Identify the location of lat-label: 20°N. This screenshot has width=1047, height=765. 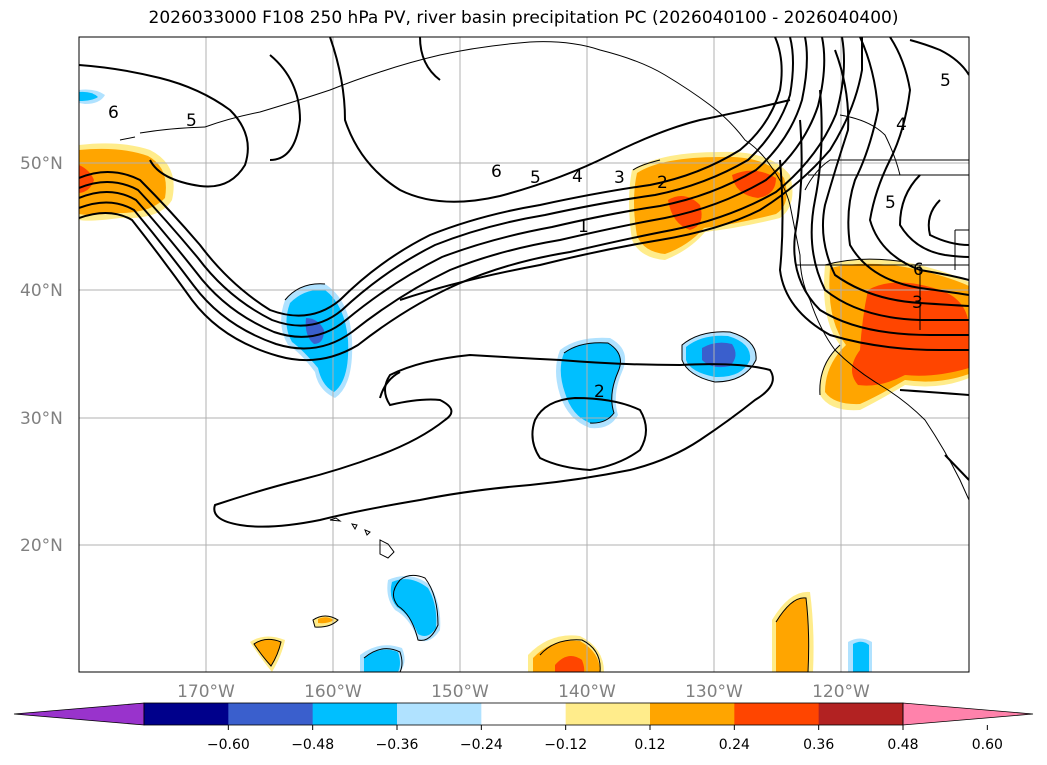
(41, 546).